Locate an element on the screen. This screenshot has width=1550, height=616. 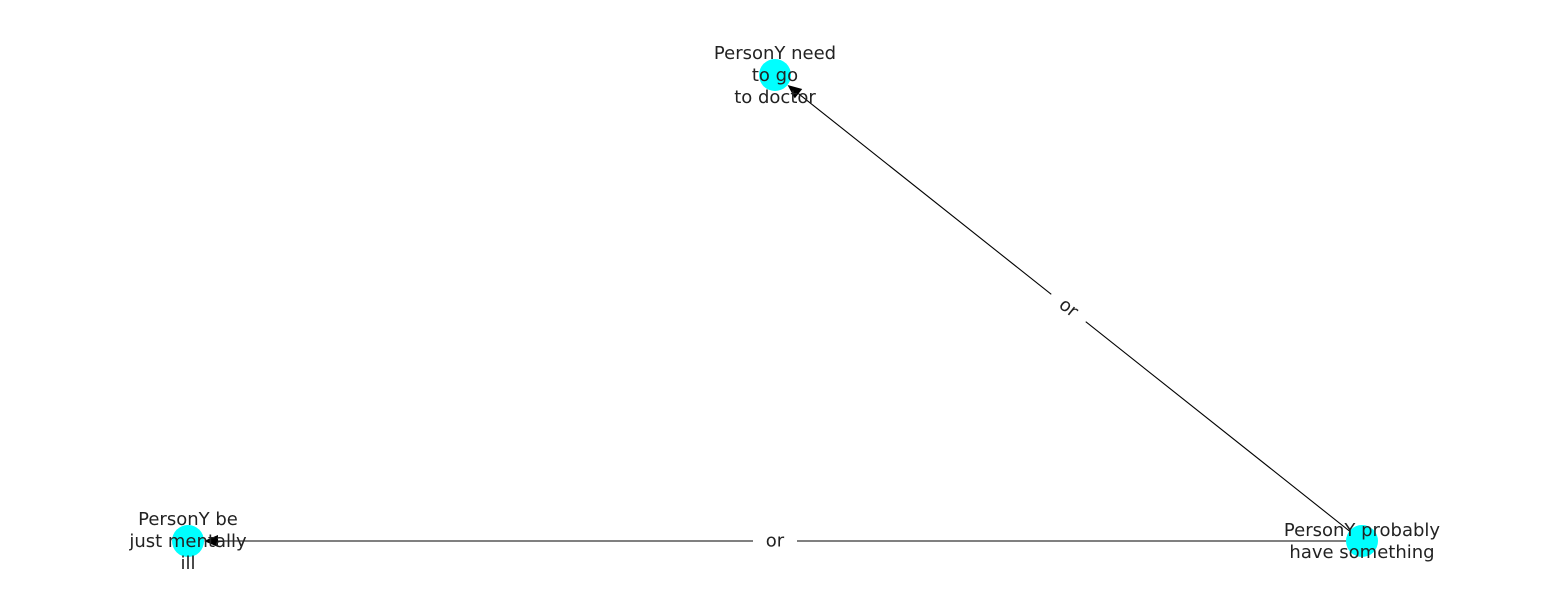
node-label-line: ill is located at coordinates (187, 563).